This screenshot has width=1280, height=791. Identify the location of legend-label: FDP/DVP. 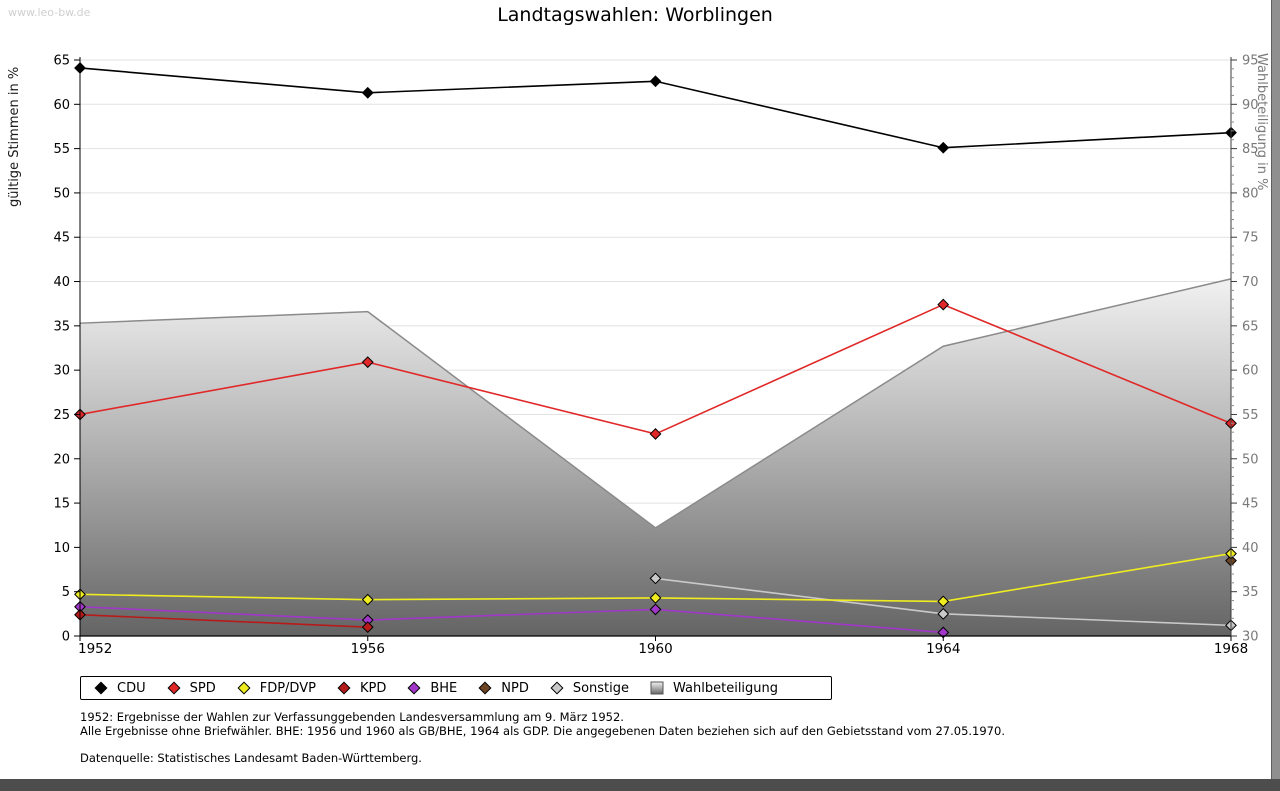
(287, 688).